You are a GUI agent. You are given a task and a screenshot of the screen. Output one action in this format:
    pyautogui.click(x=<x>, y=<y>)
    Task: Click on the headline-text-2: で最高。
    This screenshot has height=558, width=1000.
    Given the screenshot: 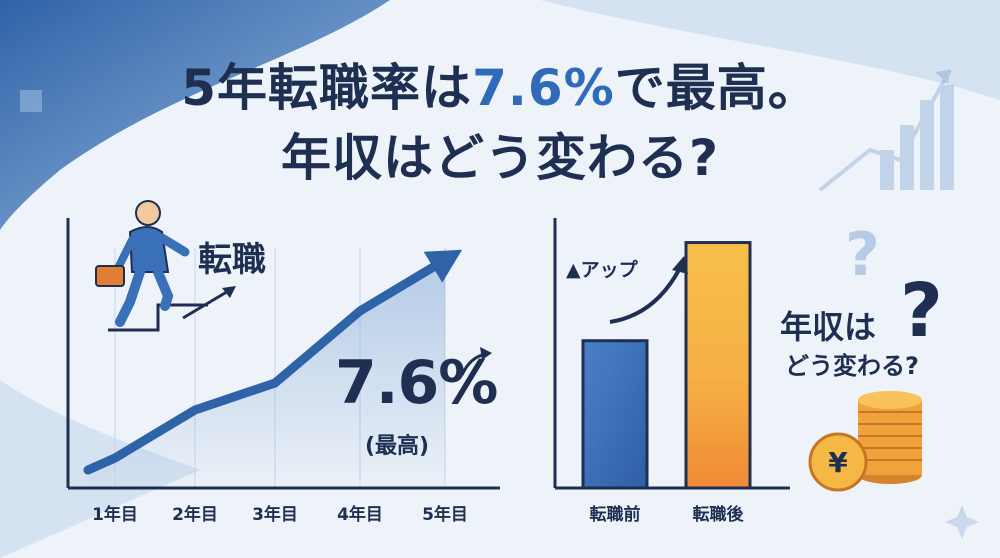 What is the action you would take?
    pyautogui.click(x=716, y=88)
    